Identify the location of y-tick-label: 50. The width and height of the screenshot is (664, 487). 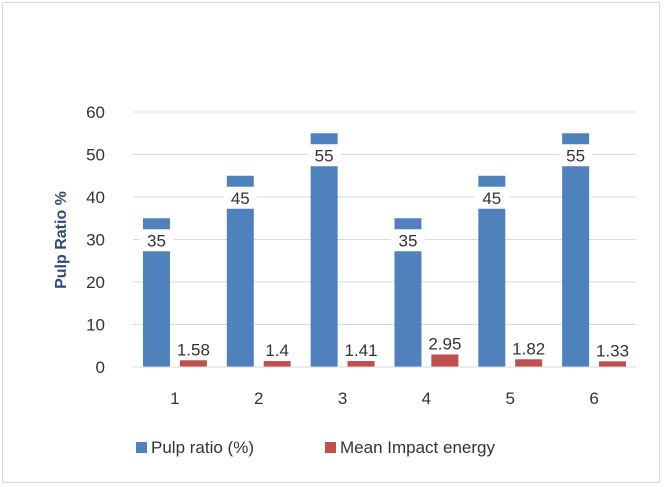
(95, 155).